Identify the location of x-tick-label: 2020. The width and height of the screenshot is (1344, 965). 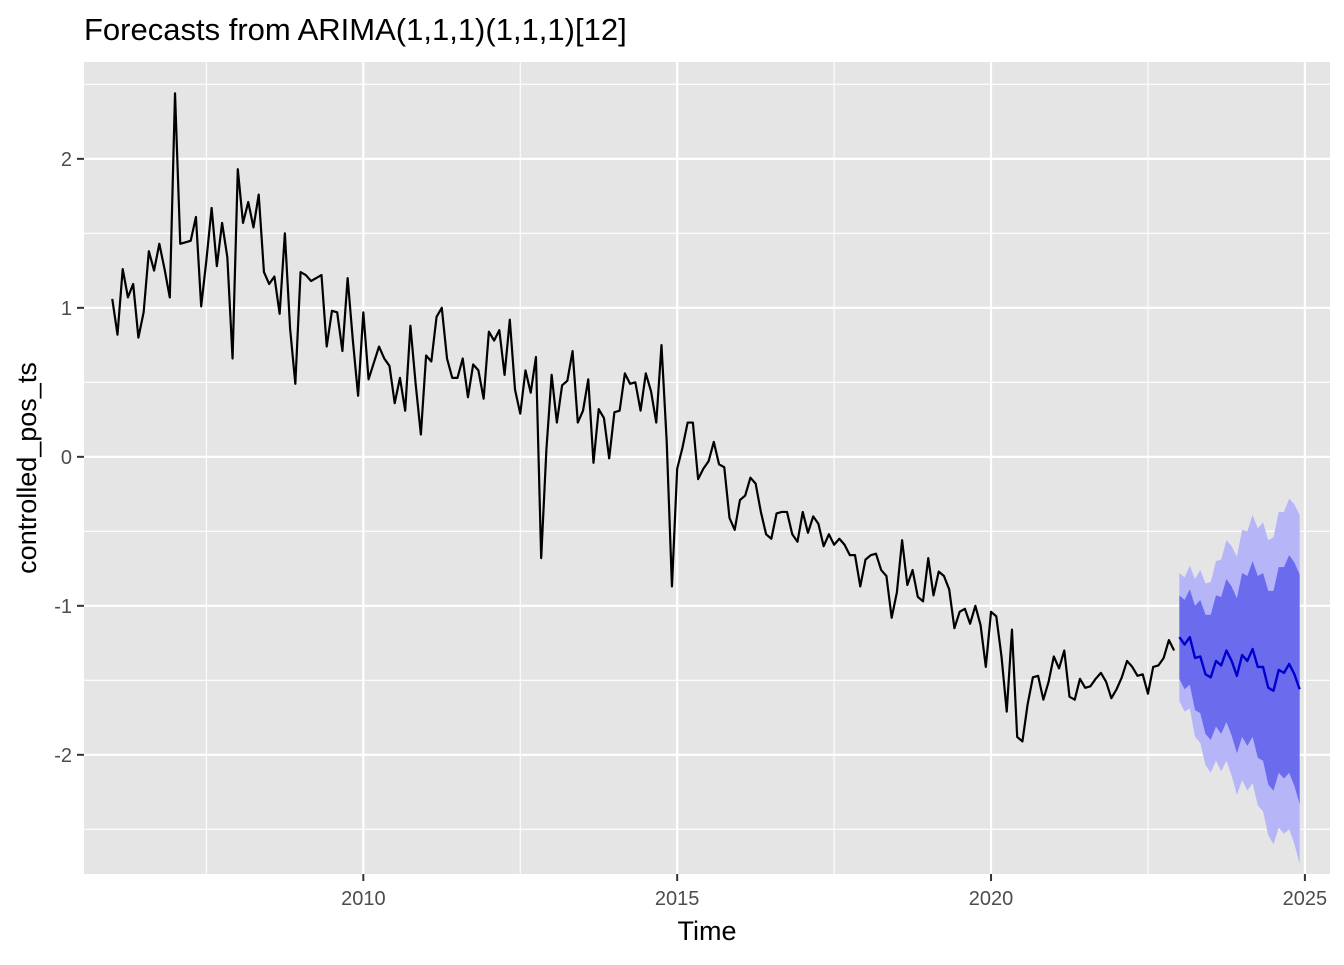
(991, 899).